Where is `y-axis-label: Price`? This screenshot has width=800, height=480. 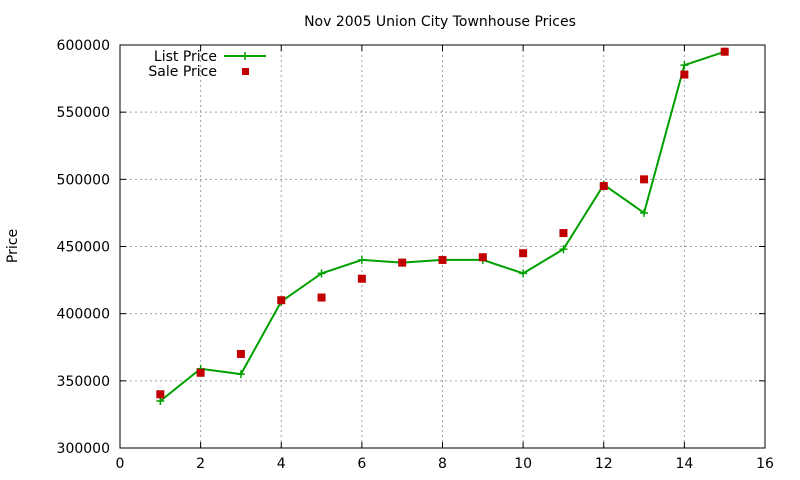 y-axis-label: Price is located at coordinates (13, 246).